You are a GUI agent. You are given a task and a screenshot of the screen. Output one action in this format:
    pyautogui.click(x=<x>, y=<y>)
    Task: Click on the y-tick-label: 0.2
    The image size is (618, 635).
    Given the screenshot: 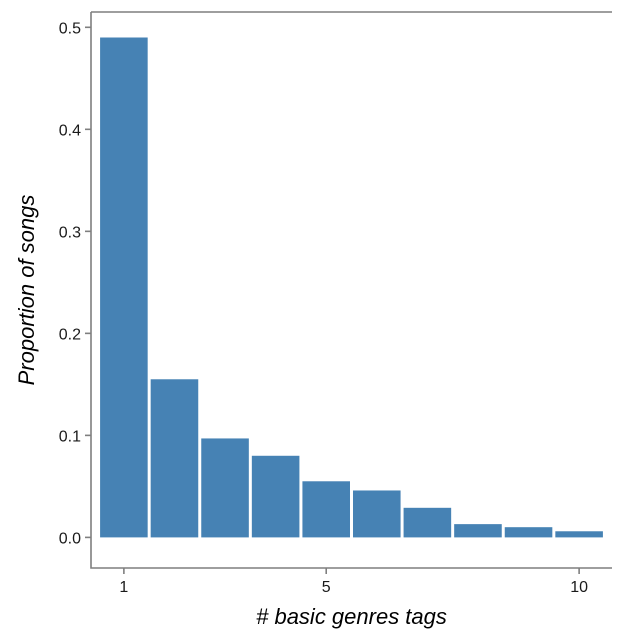 What is the action you would take?
    pyautogui.click(x=70, y=334)
    